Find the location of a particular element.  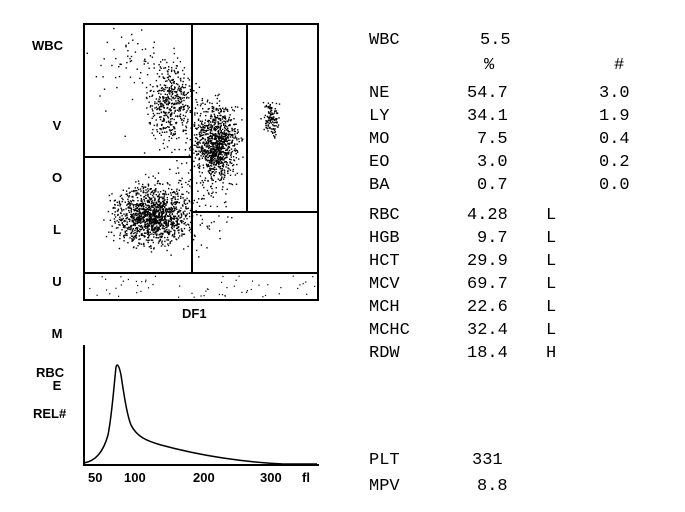

result-absolute: 1.9 is located at coordinates (614, 116).